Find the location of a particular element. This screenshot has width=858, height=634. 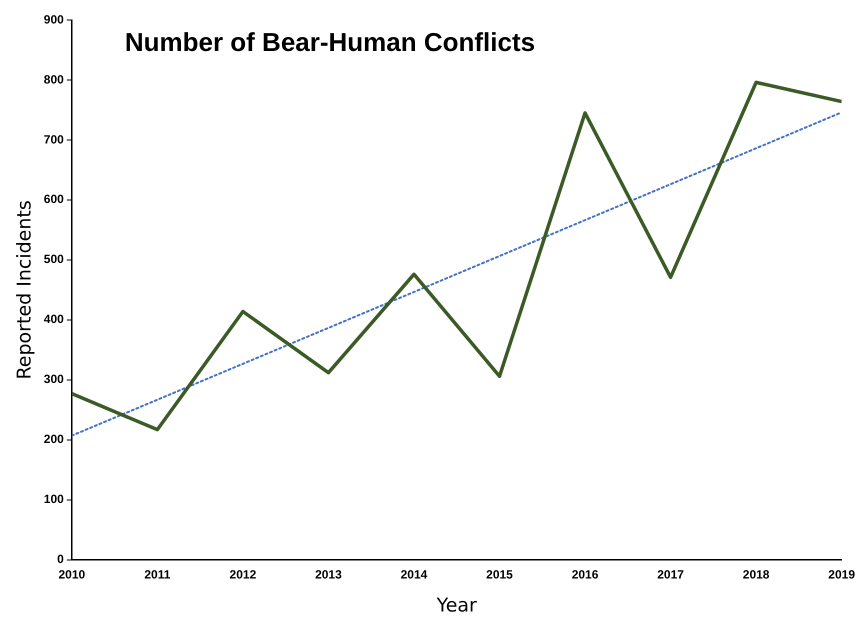

y-tick-label: 0 is located at coordinates (60, 559).